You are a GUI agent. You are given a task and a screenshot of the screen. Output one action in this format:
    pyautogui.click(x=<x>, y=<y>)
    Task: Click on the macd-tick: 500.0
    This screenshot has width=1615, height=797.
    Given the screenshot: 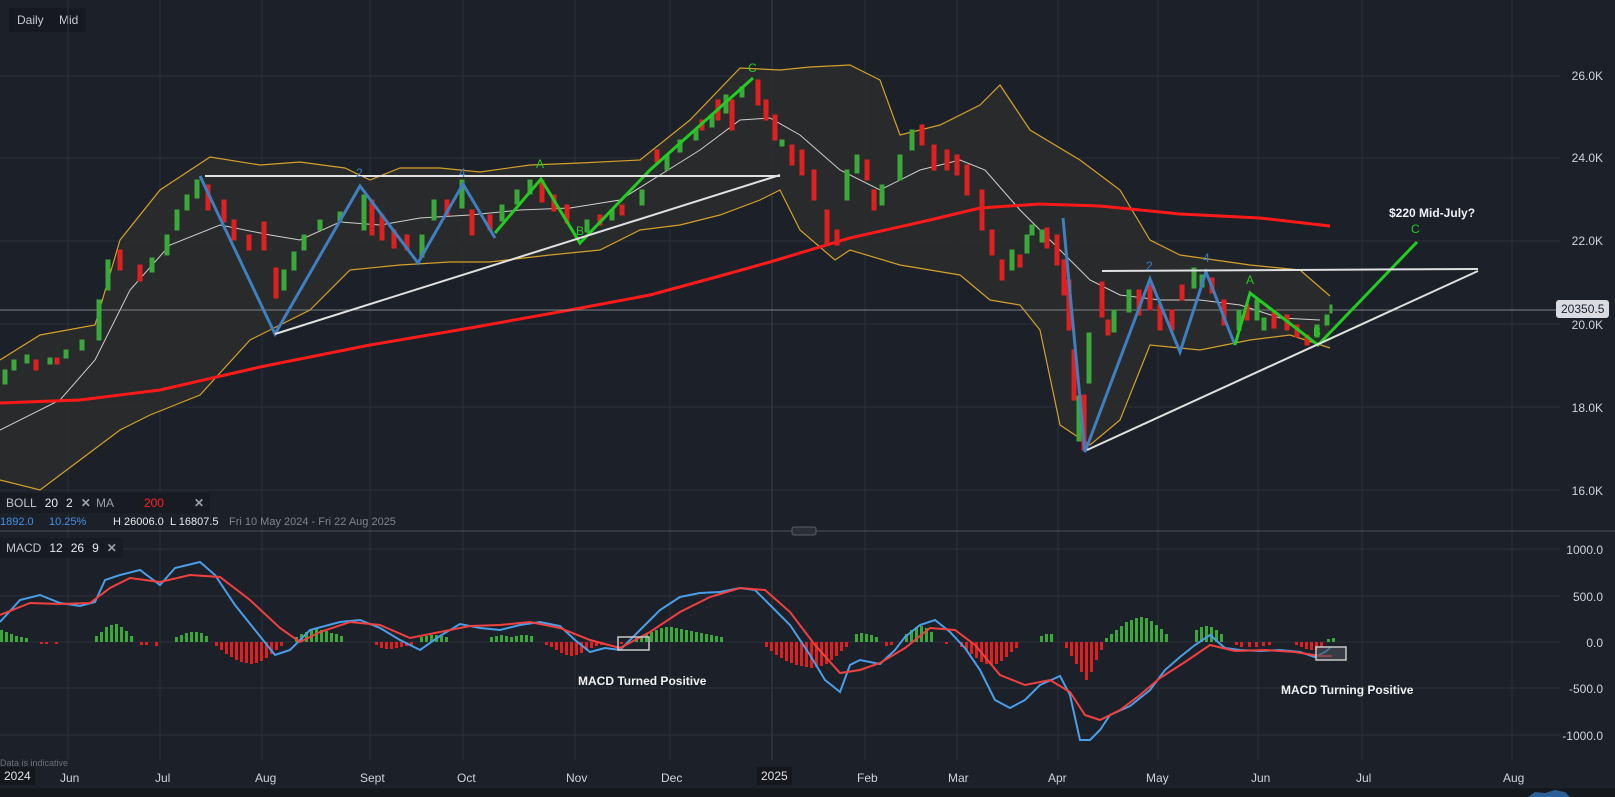 What is the action you would take?
    pyautogui.click(x=1587, y=597)
    